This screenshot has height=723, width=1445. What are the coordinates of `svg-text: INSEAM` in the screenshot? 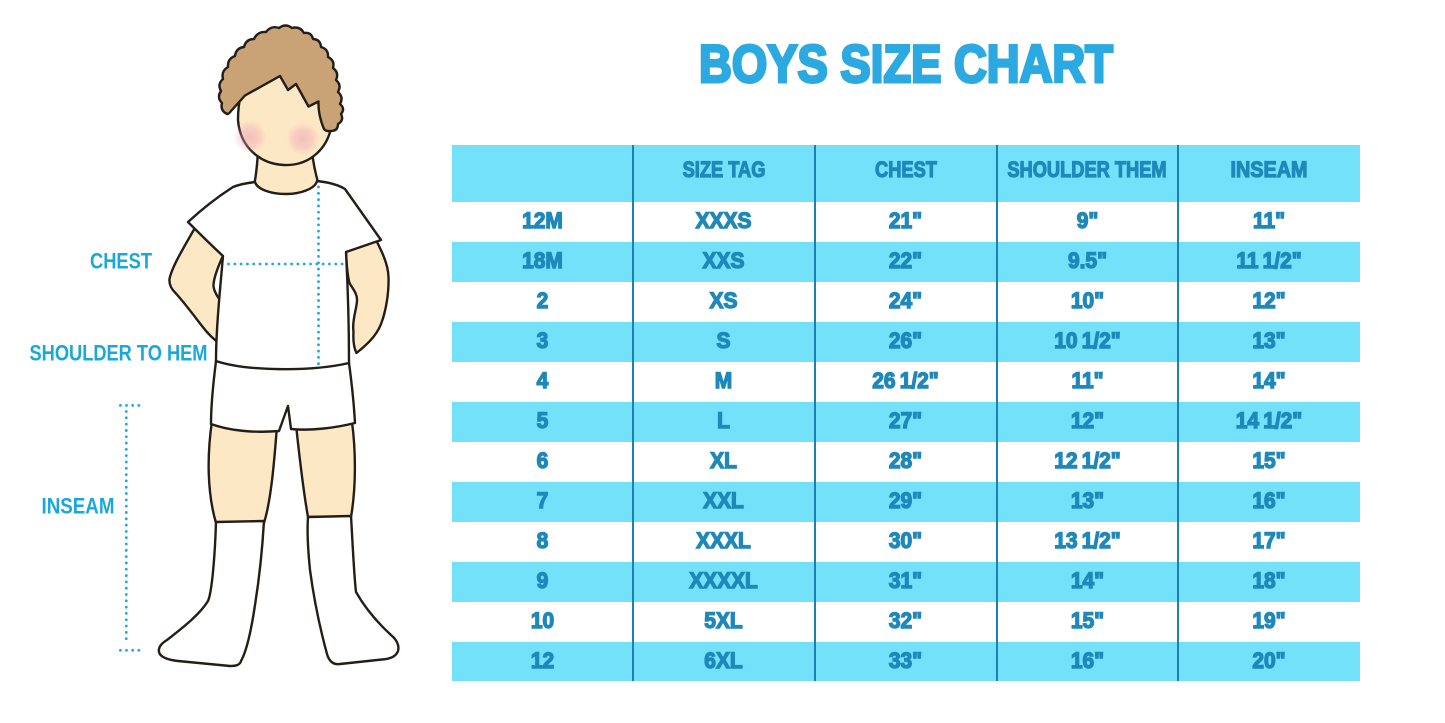 It's located at (78, 506).